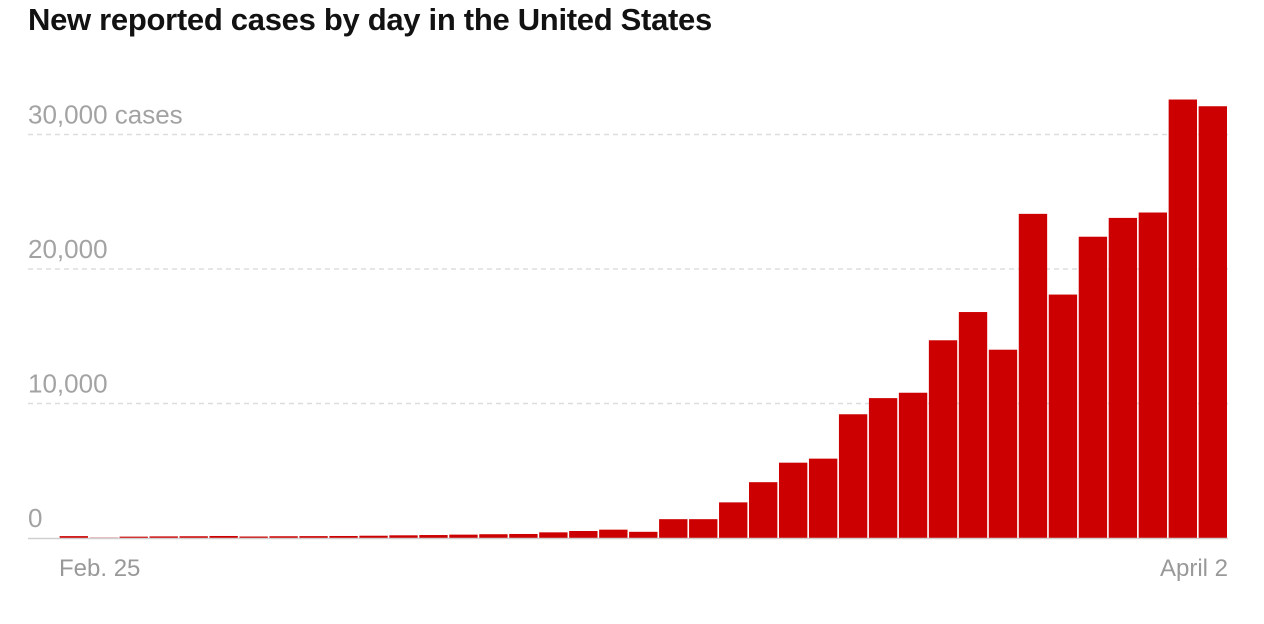  What do you see at coordinates (1194, 568) in the screenshot?
I see `x-tick-label-end: April 2` at bounding box center [1194, 568].